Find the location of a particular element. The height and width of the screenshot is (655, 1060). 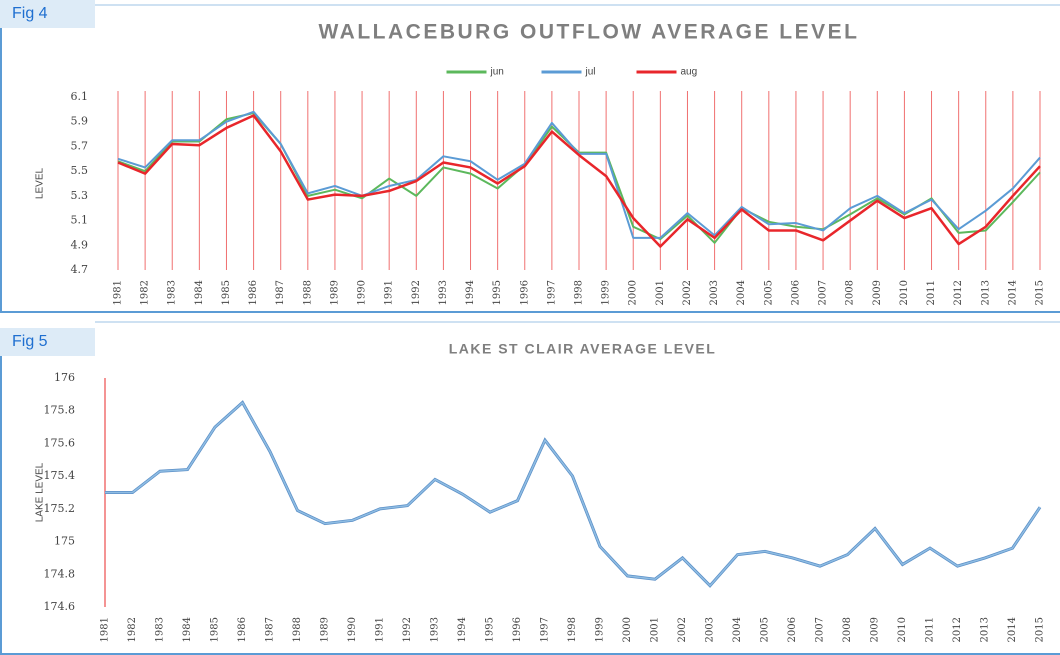

y-tick-label: 175.4 is located at coordinates (60, 475).